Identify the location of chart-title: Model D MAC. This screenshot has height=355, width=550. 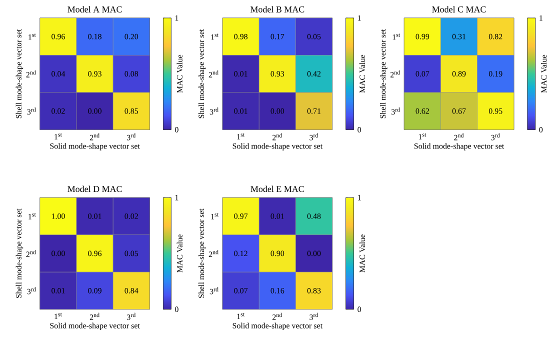
(95, 189).